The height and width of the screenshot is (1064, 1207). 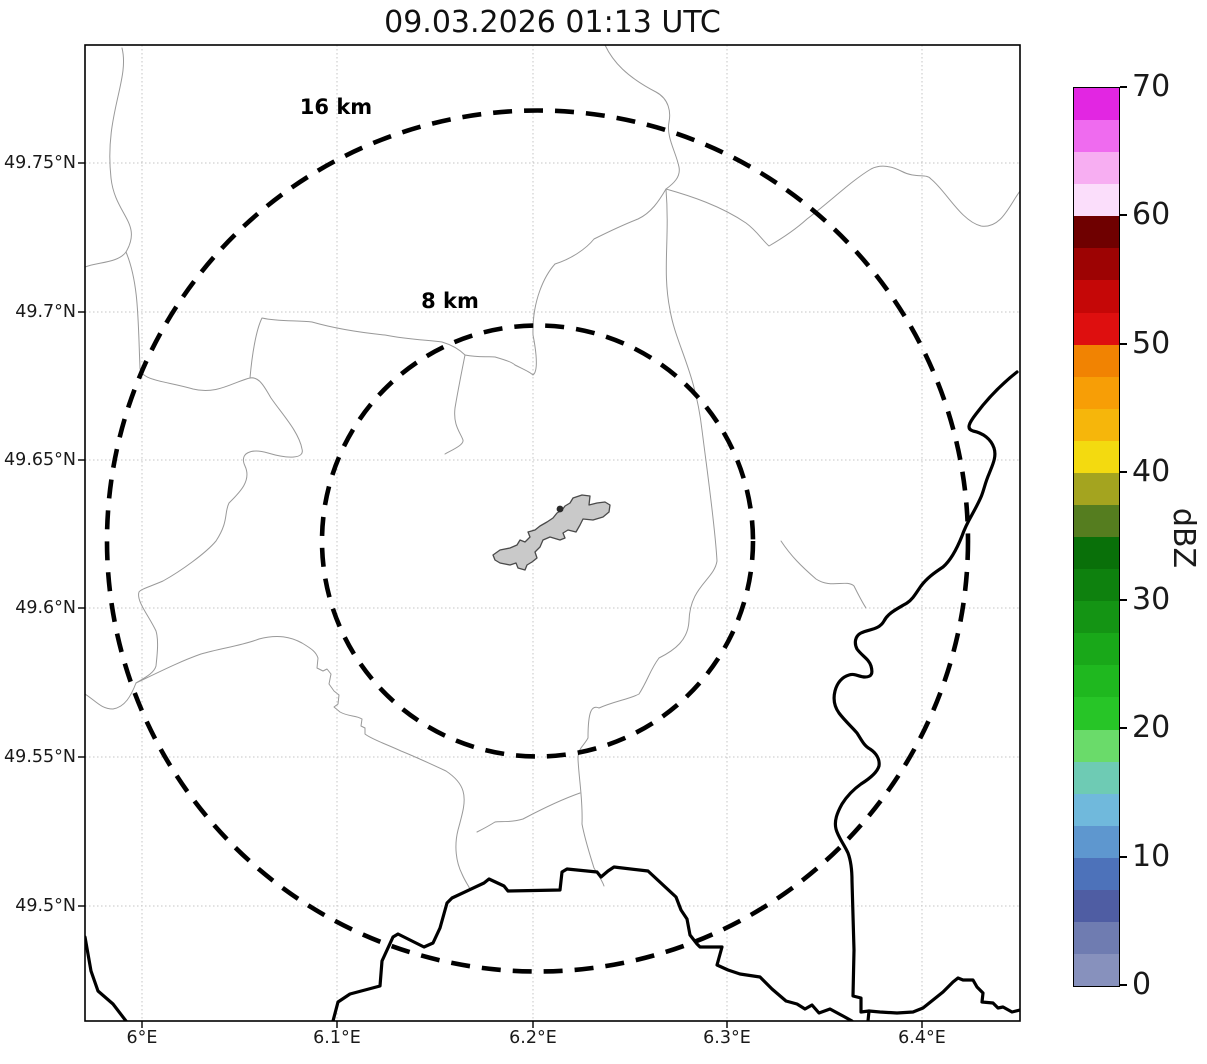 What do you see at coordinates (1151, 471) in the screenshot?
I see `colorbar-tick-label: 40` at bounding box center [1151, 471].